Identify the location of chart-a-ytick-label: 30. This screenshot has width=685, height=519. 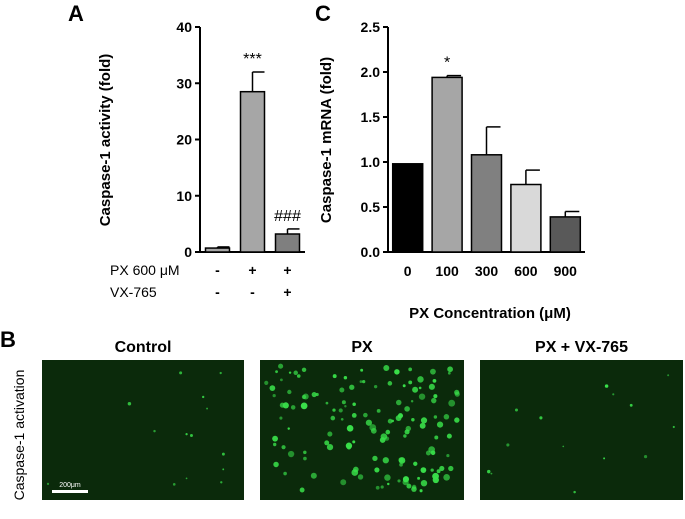
(184, 83).